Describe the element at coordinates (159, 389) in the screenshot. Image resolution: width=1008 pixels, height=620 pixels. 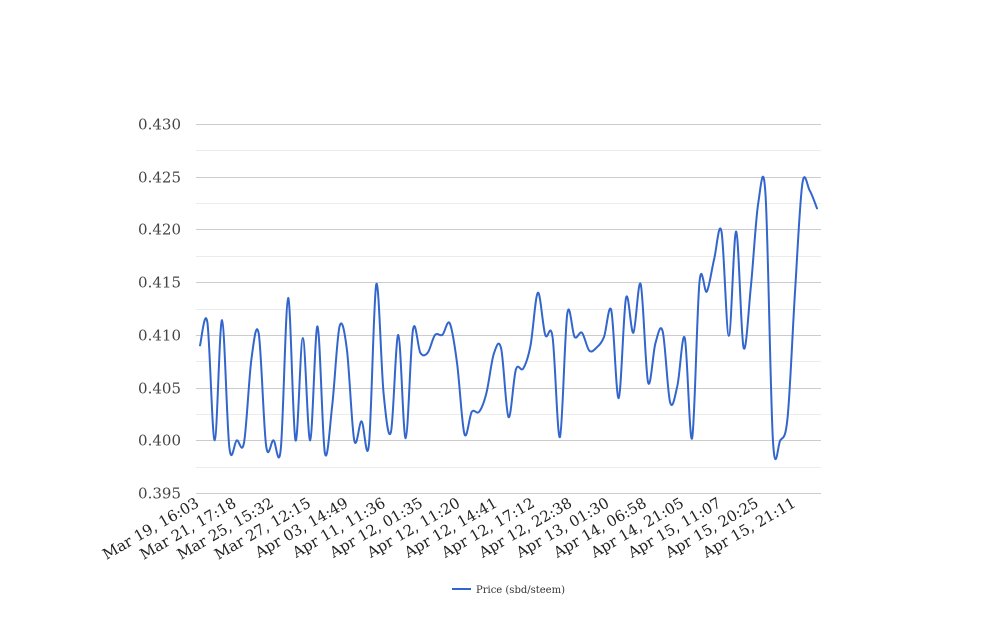
I see `y-tick-label: 0.405` at that location.